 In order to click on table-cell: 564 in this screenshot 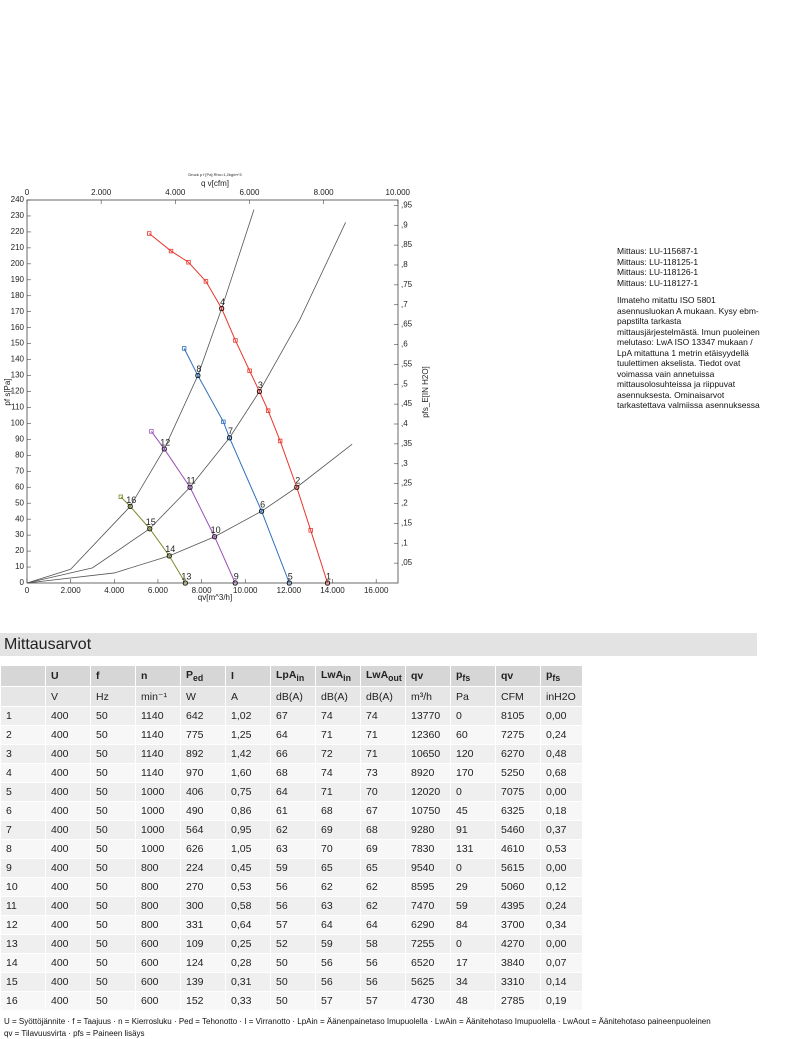, I will do `click(203, 830)`.